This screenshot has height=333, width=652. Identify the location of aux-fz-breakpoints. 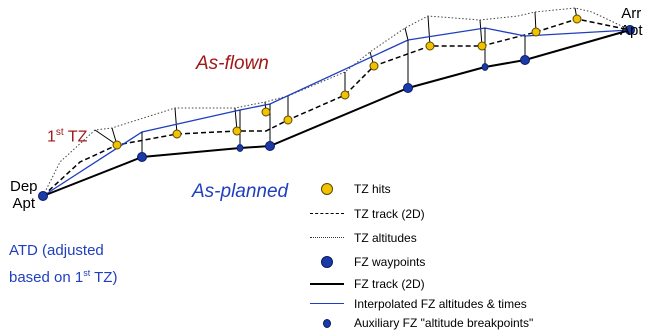
(362, 107).